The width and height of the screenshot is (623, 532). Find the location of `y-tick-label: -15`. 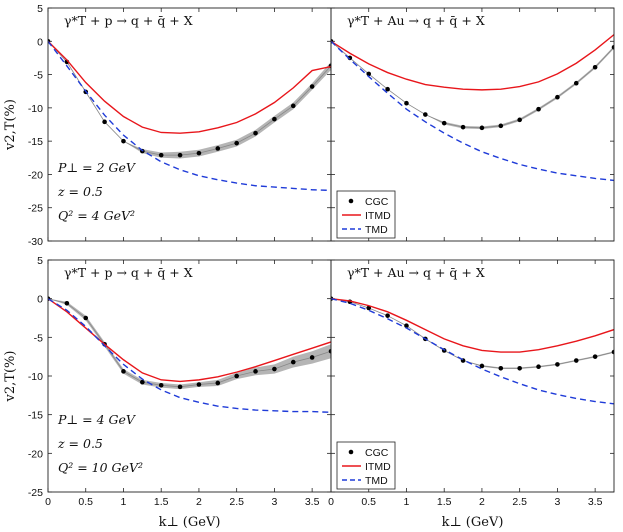

y-tick-label: -15 is located at coordinates (35, 142).